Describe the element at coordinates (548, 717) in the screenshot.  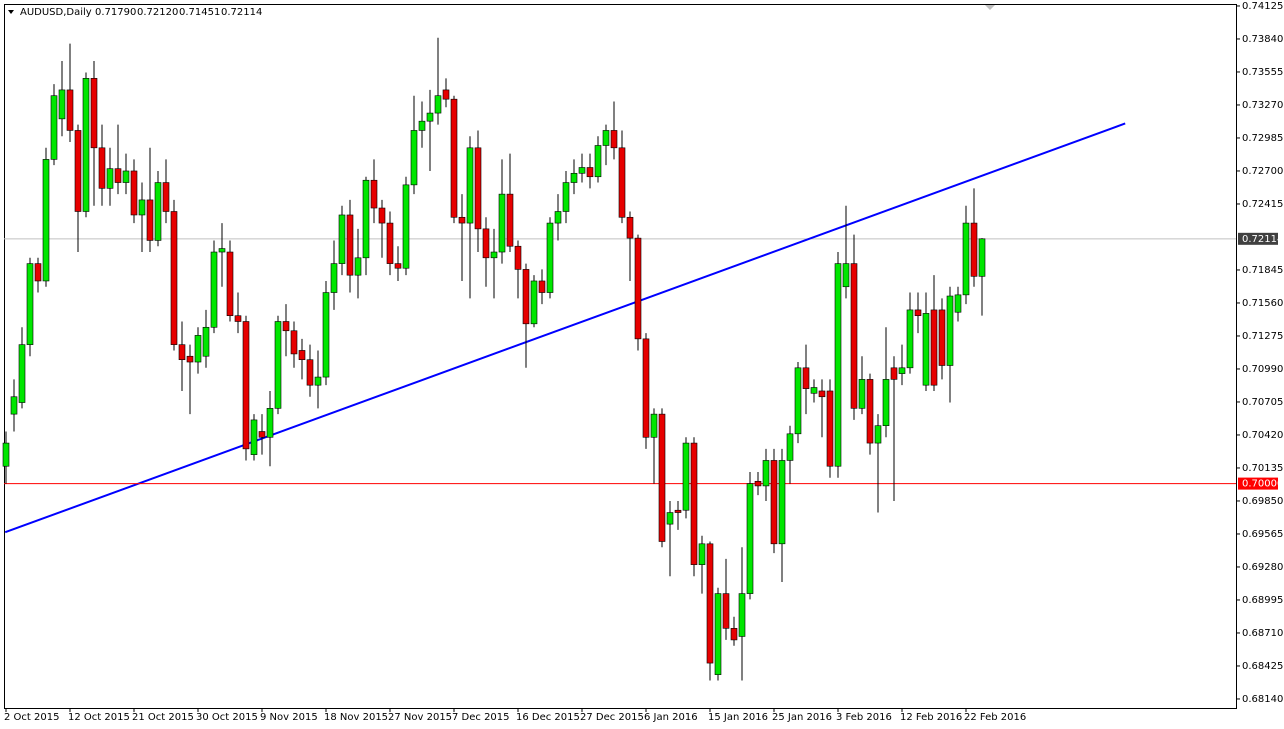
I see `x-tick-label: 16 Dec 2015` at that location.